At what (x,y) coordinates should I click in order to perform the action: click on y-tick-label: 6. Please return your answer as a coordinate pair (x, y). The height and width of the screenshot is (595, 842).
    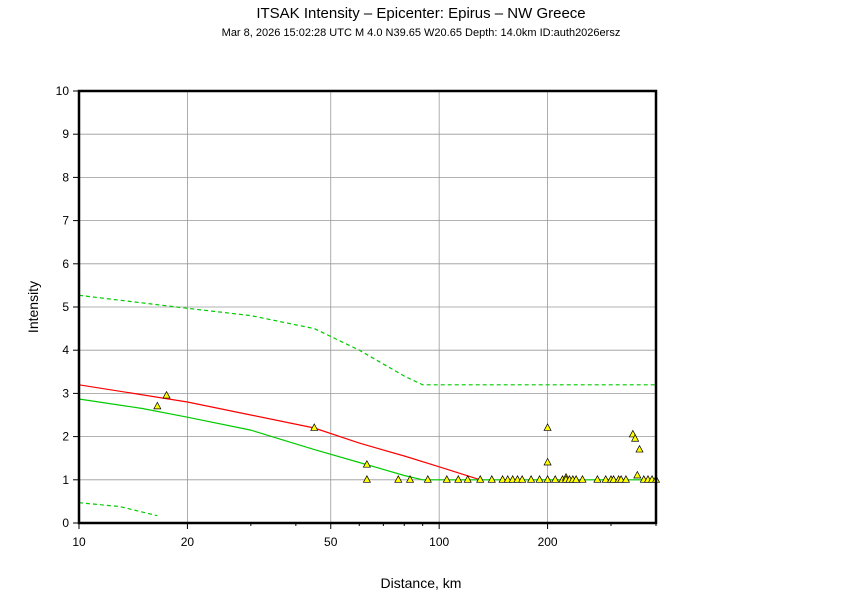
    Looking at the image, I should click on (65, 264).